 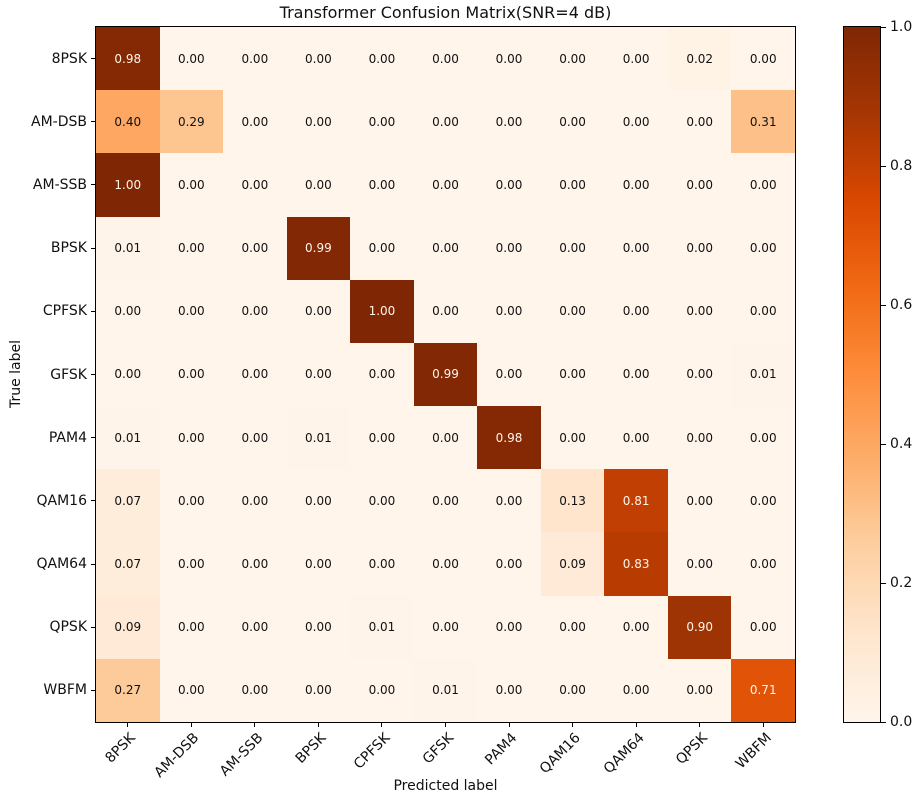 What do you see at coordinates (438, 749) in the screenshot?
I see `x-tick-label-text: GFSK` at bounding box center [438, 749].